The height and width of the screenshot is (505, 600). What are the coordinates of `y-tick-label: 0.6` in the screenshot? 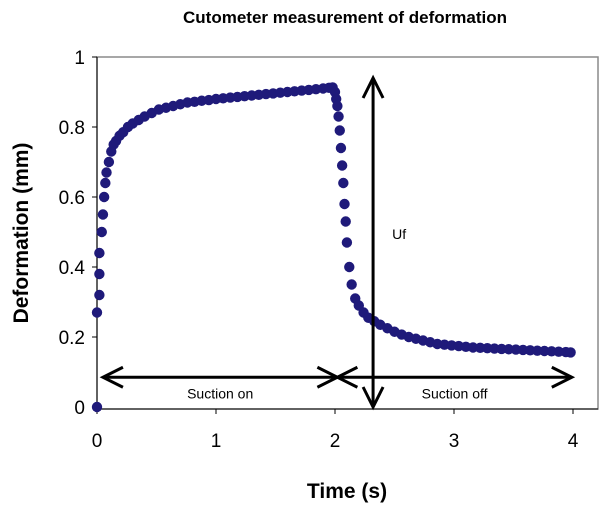 It's located at (72, 198).